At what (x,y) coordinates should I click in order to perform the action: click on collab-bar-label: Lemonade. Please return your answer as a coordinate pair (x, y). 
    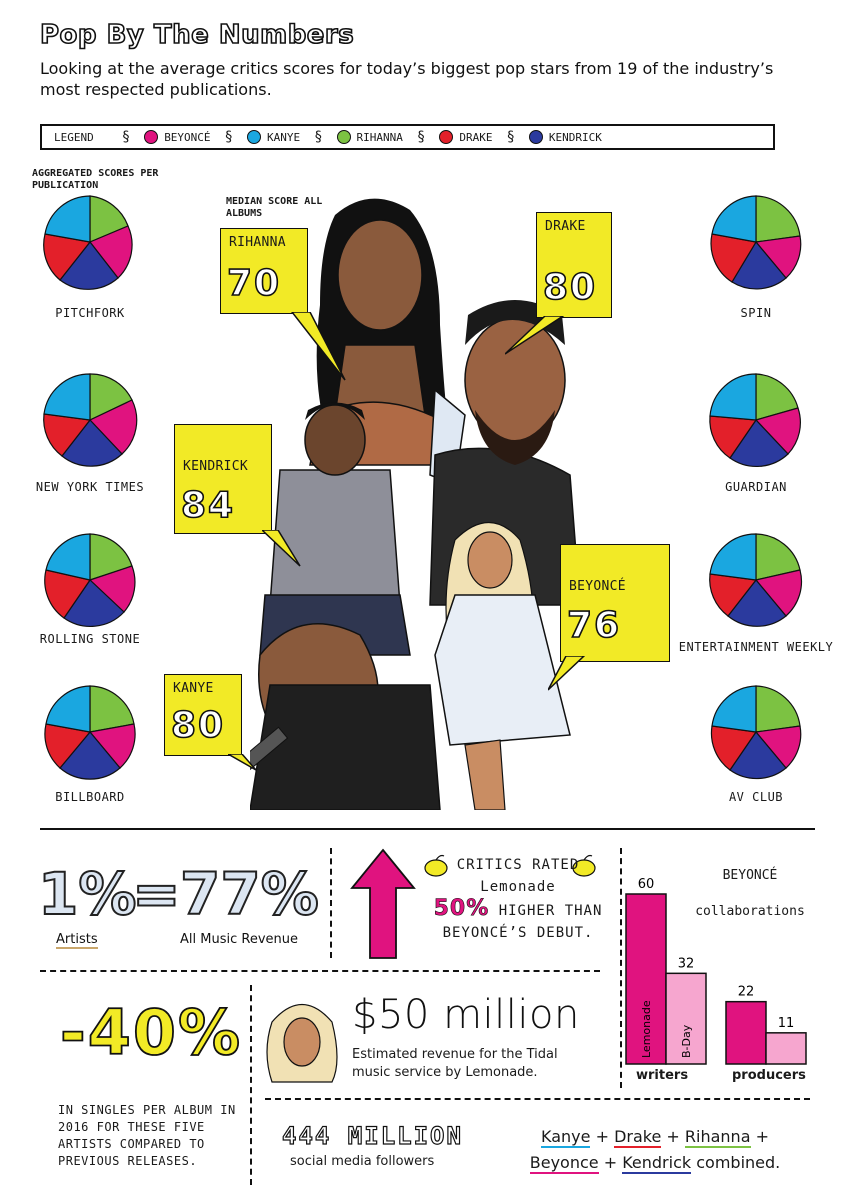
    Looking at the image, I should click on (646, 1029).